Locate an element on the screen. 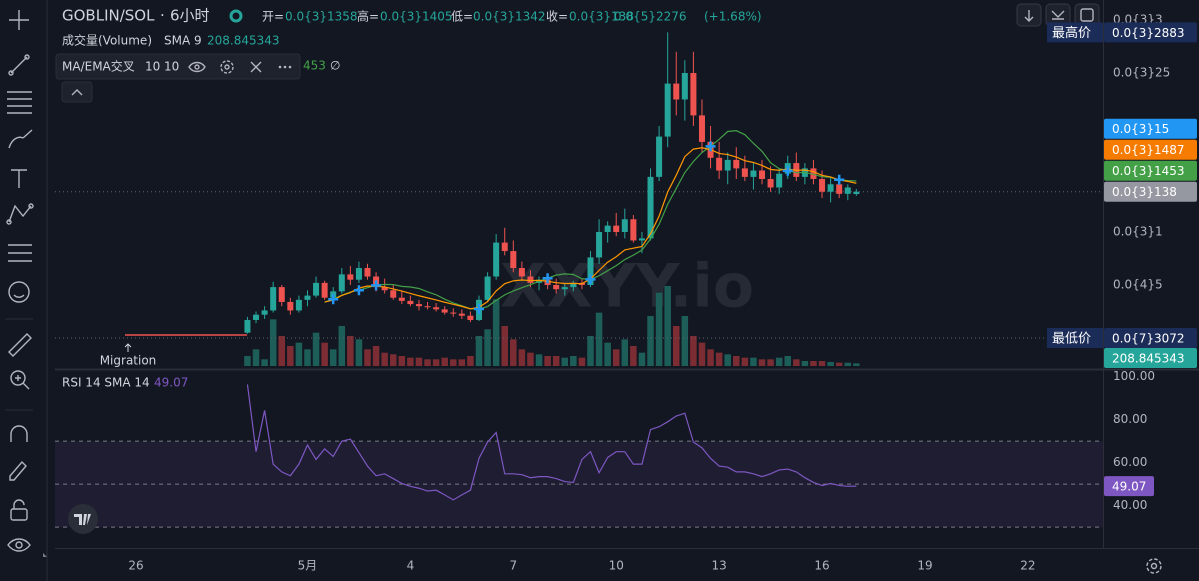 The height and width of the screenshot is (581, 1199). legend-remove is located at coordinates (256, 67).